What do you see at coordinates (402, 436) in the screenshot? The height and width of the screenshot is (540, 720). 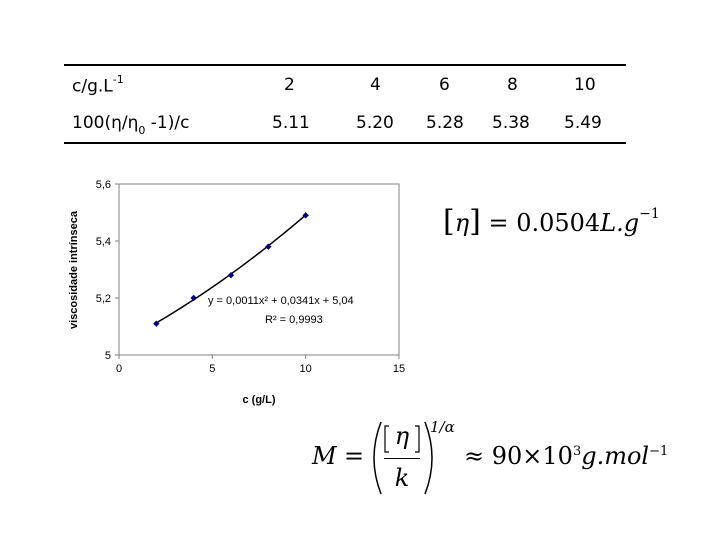 I see `fraction-numerator: η` at bounding box center [402, 436].